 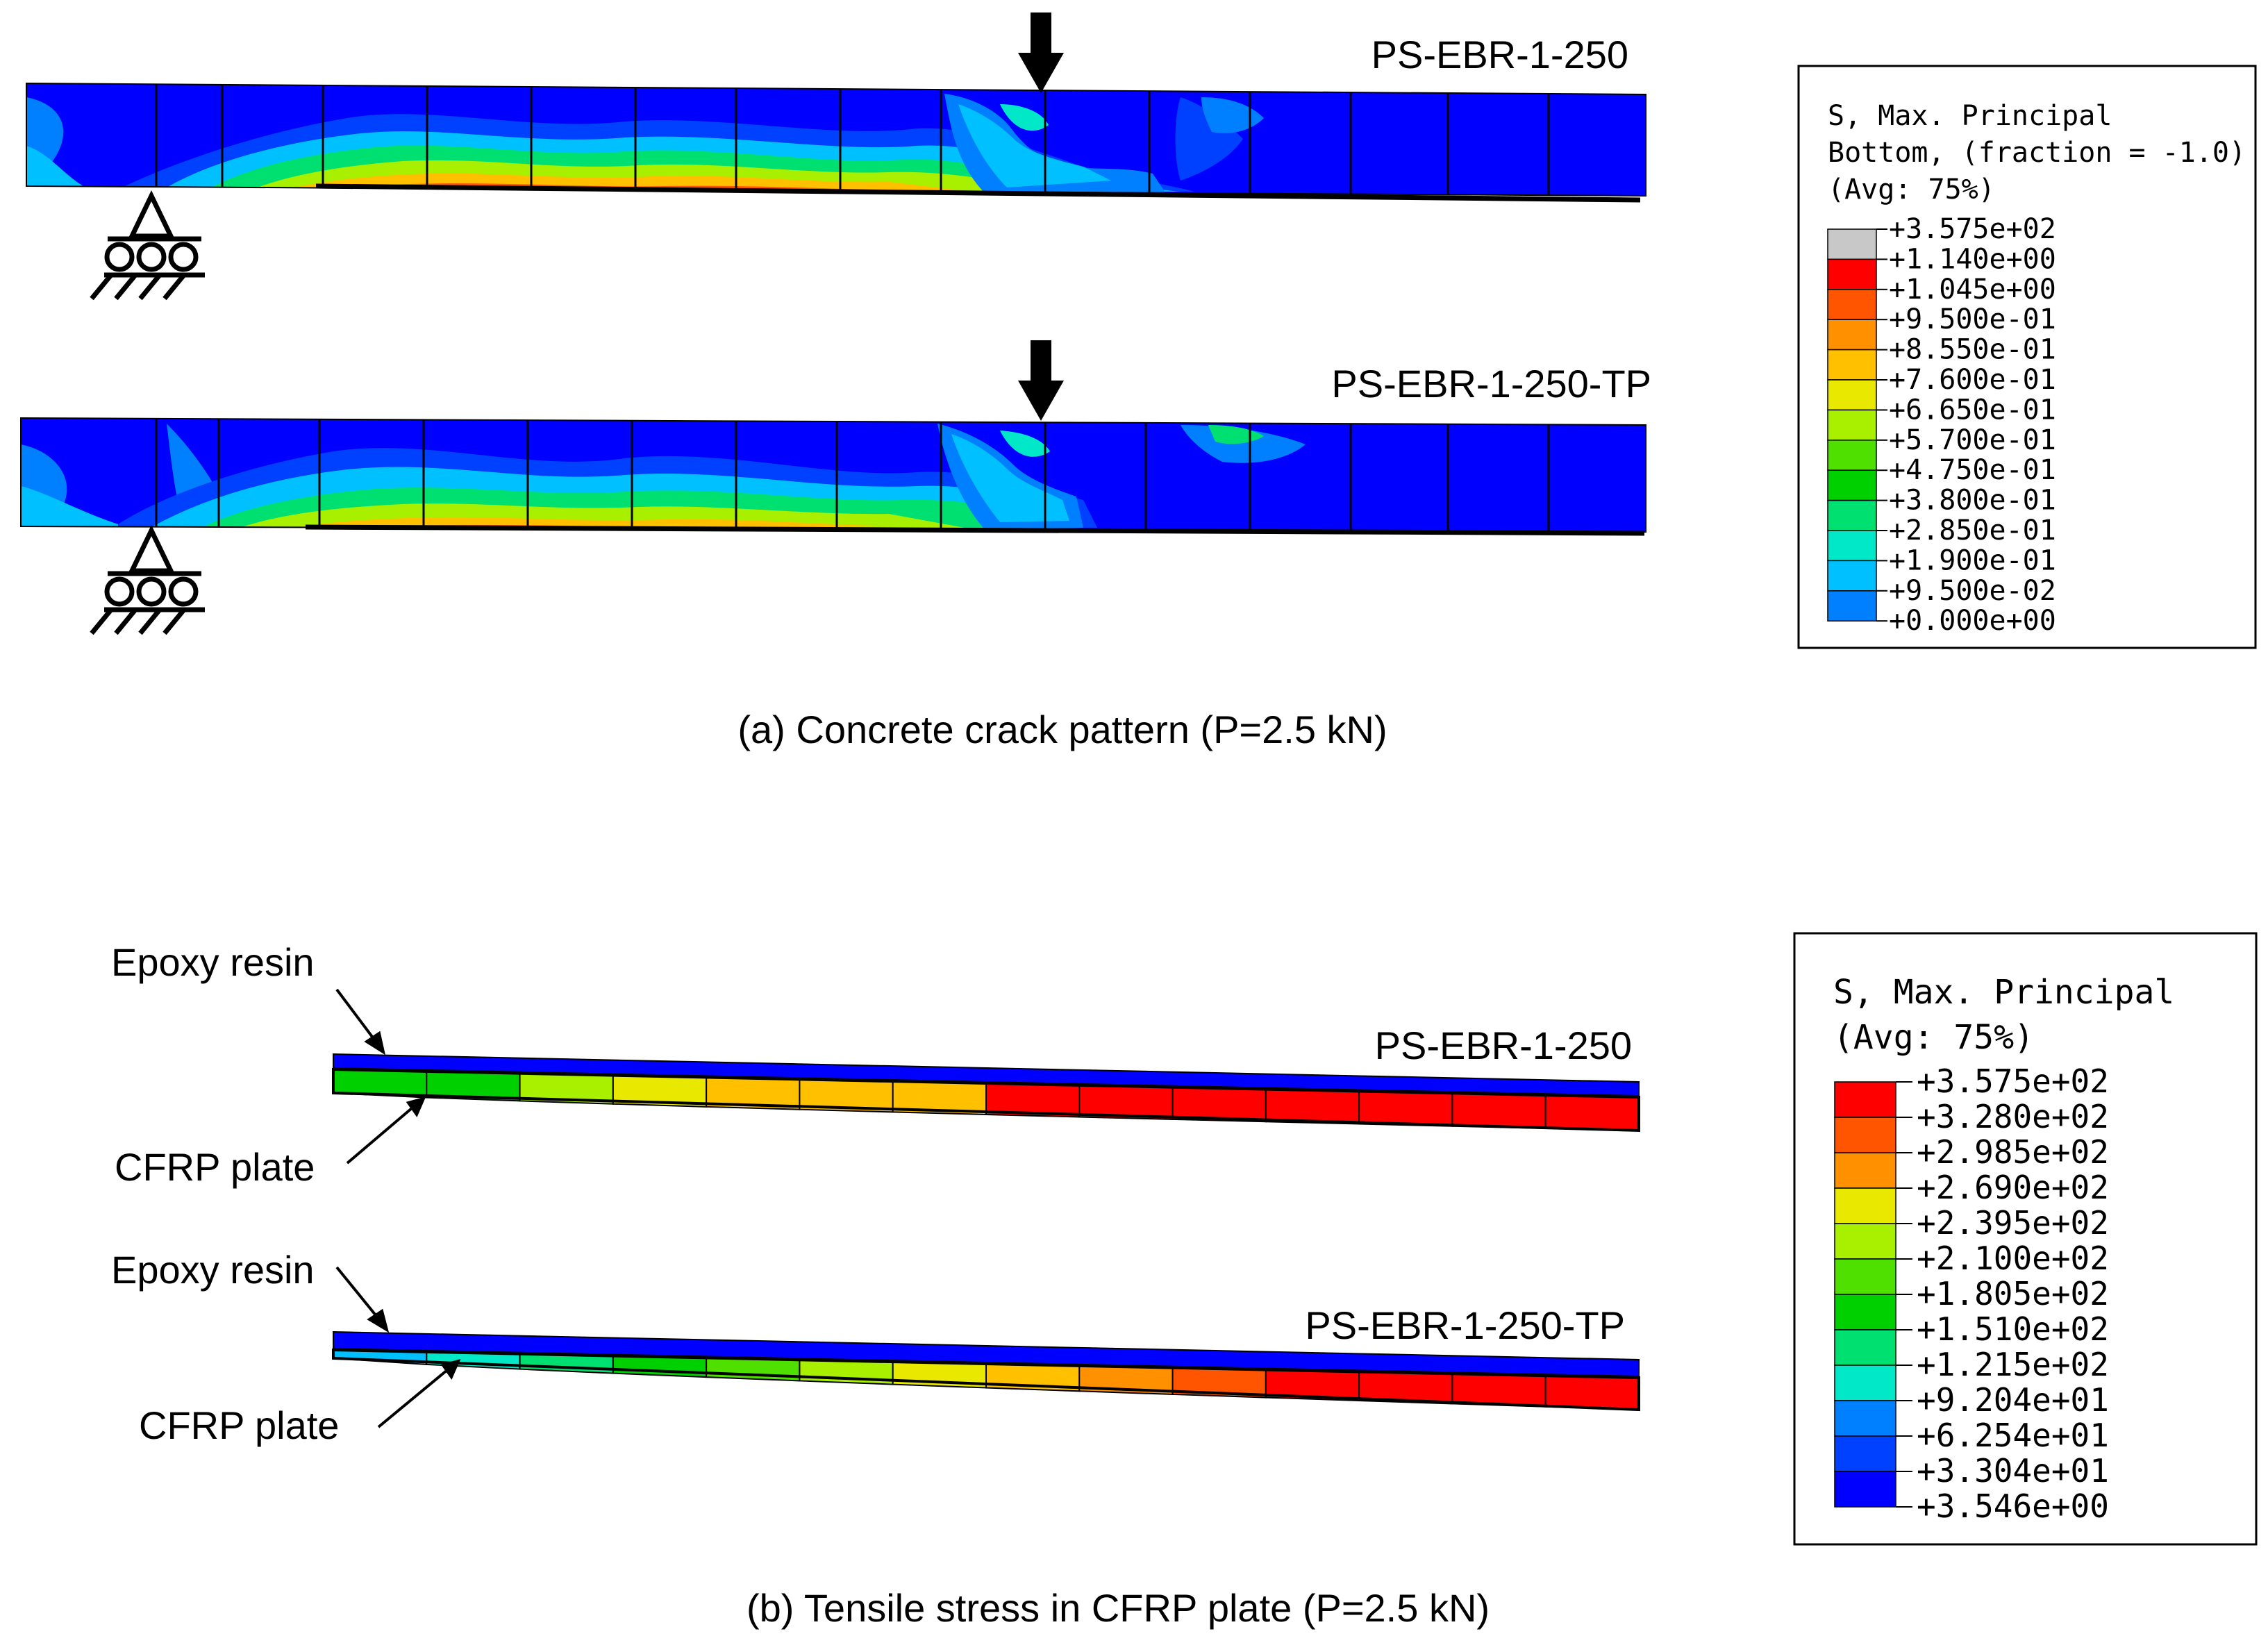 I want to click on legend-value: +2.850e-01, so click(x=1972, y=531).